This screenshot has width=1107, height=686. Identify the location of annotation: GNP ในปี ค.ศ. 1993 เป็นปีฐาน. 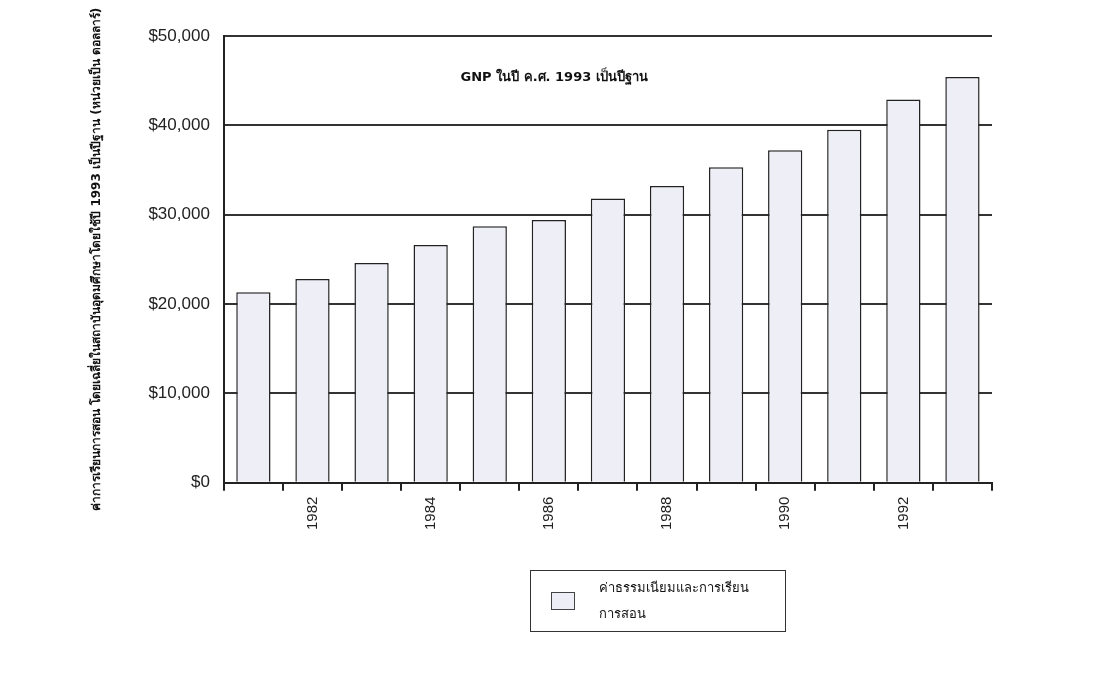
(554, 76).